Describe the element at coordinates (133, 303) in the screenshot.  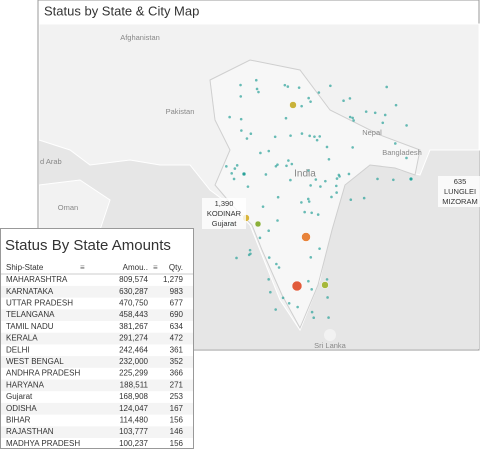
I see `table-cell: 470,750` at that location.